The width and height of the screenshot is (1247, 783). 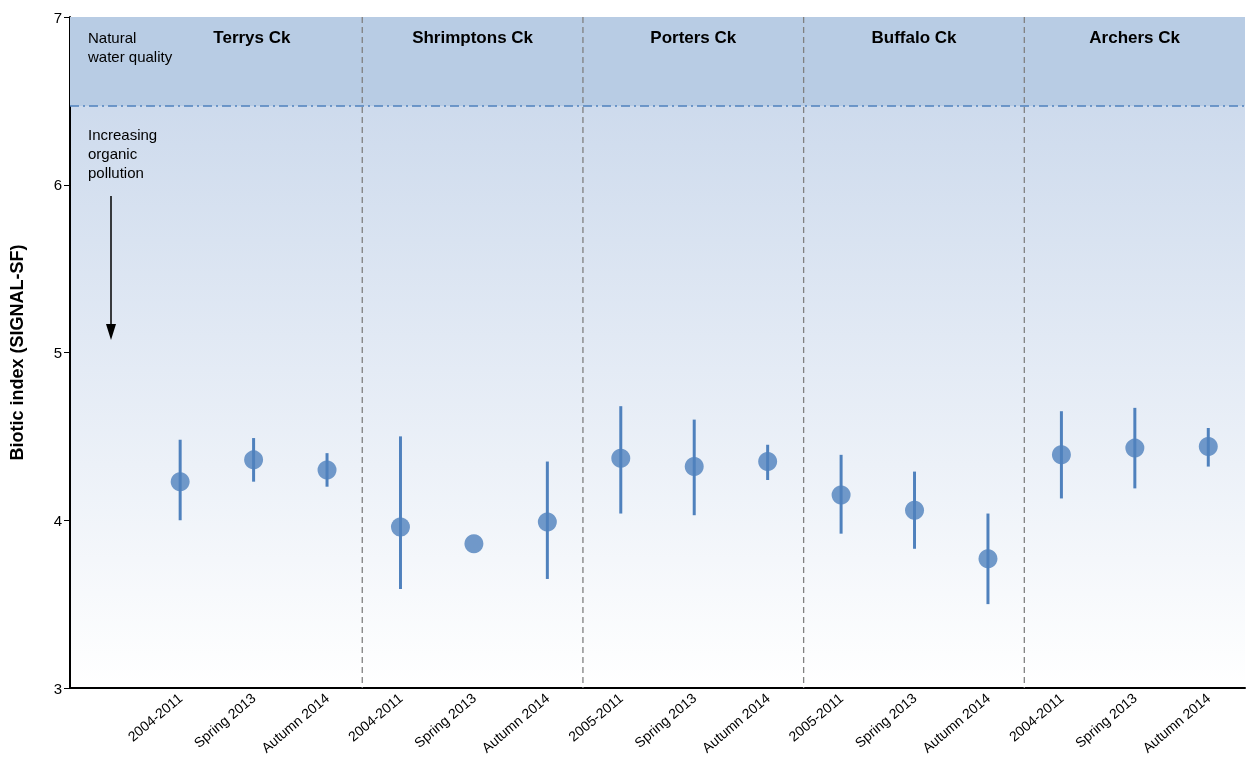 I want to click on annotation: Archers Ck, so click(x=1135, y=38).